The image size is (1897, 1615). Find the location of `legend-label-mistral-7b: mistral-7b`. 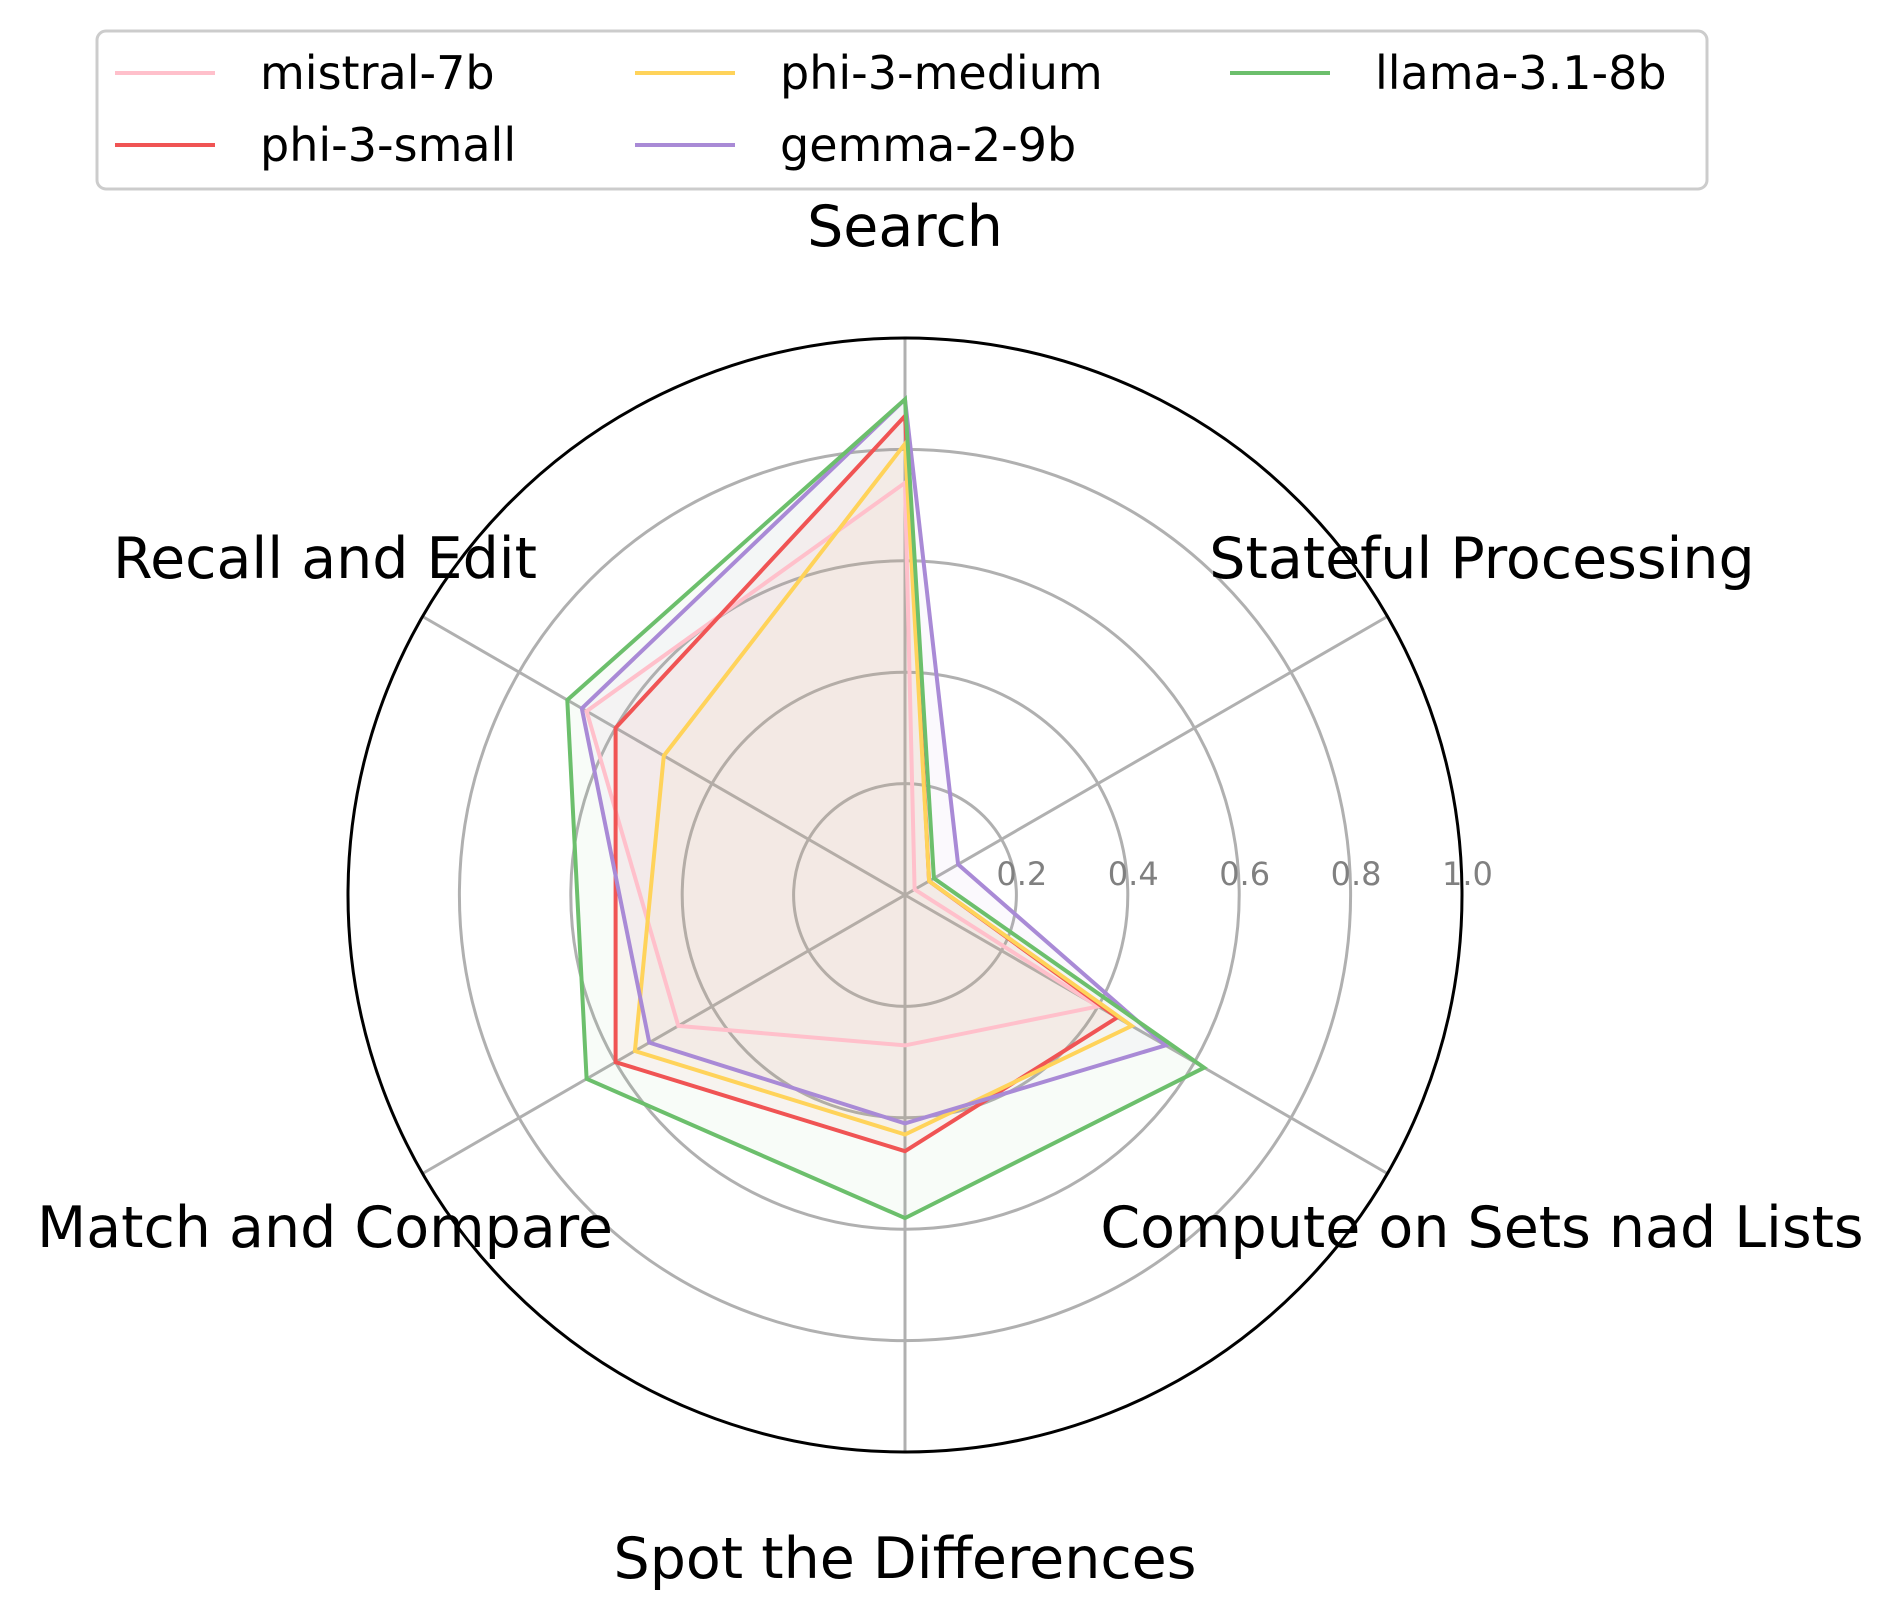

legend-label-mistral-7b: mistral-7b is located at coordinates (377, 73).